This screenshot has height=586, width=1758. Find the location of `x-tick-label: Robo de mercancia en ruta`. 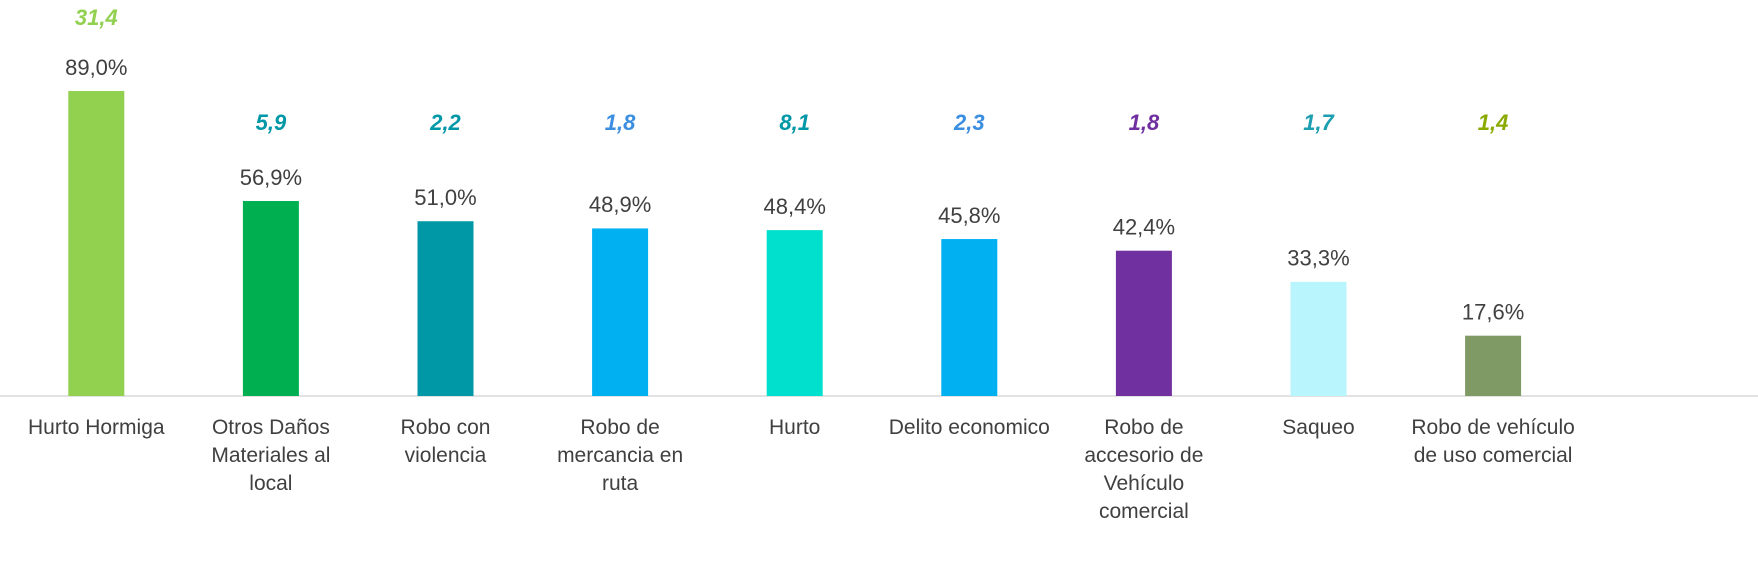

x-tick-label: Robo de mercancia en ruta is located at coordinates (620, 455).